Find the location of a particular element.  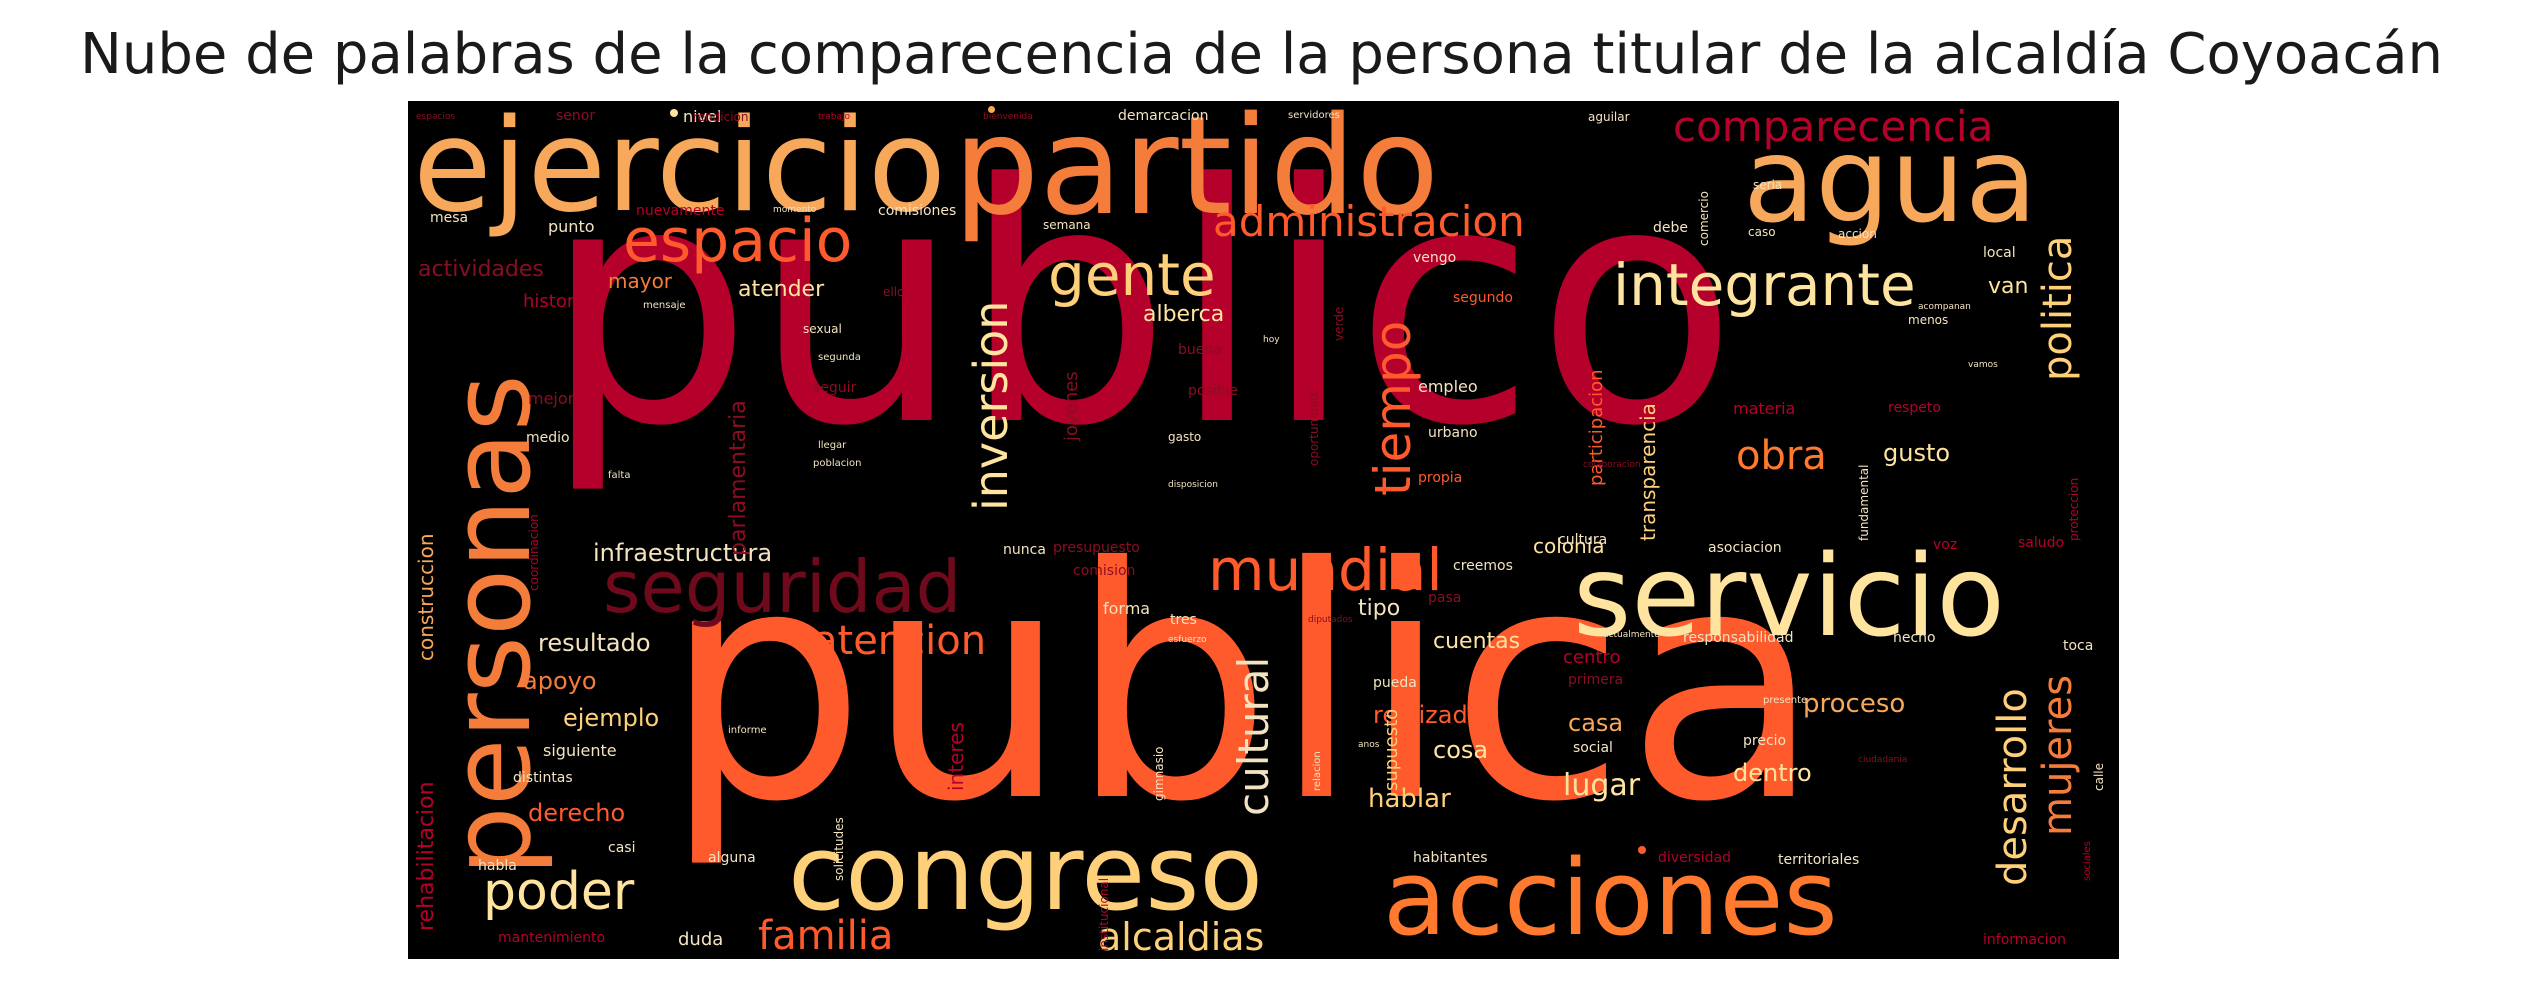

word-dentro: dentro is located at coordinates (1772, 773).